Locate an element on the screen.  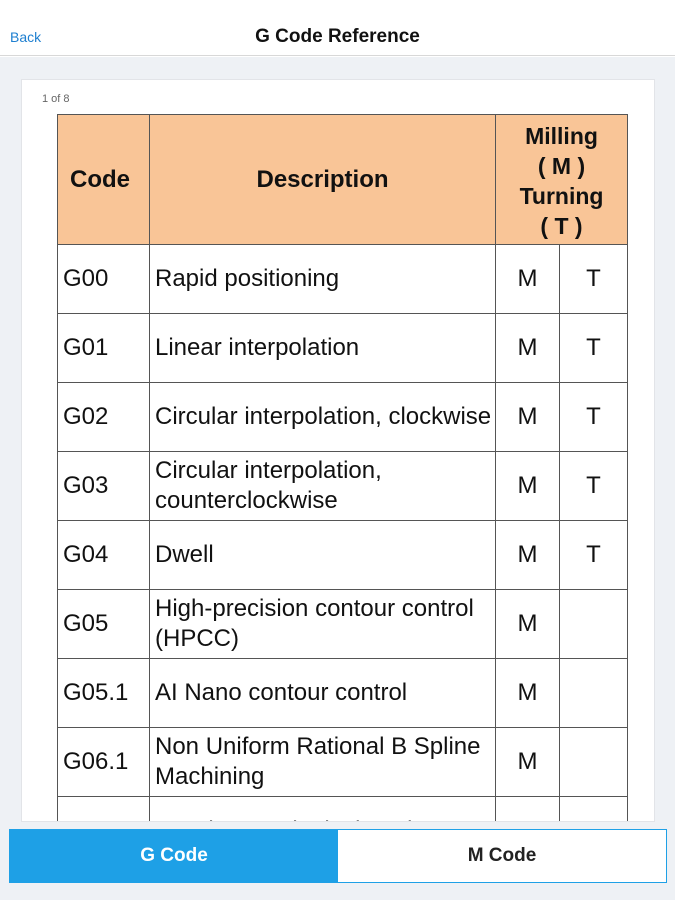
table-row: G04 Dwell M T is located at coordinates (343, 555).